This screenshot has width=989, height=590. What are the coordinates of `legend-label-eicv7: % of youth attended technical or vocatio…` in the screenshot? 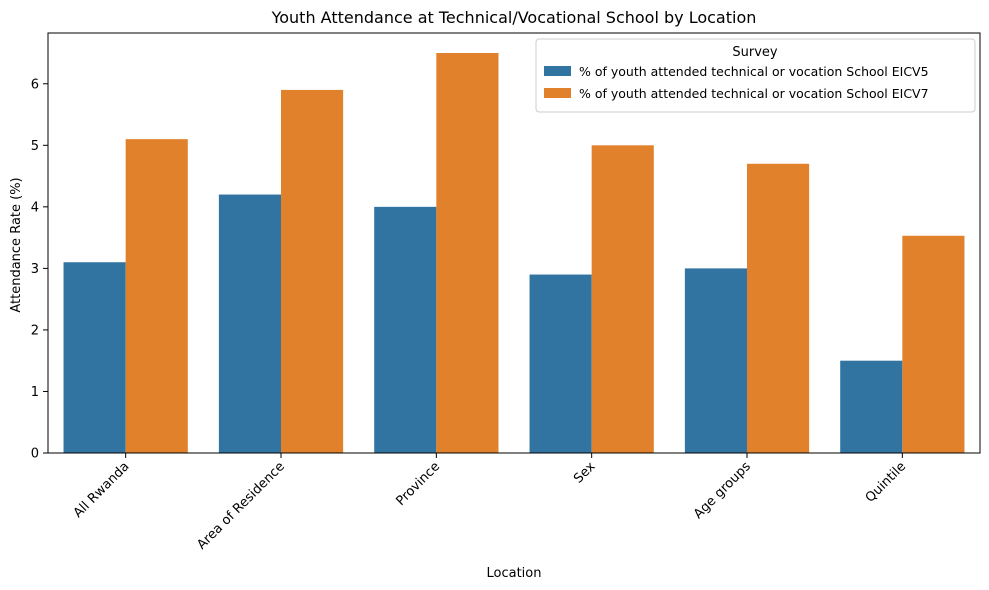 It's located at (754, 93).